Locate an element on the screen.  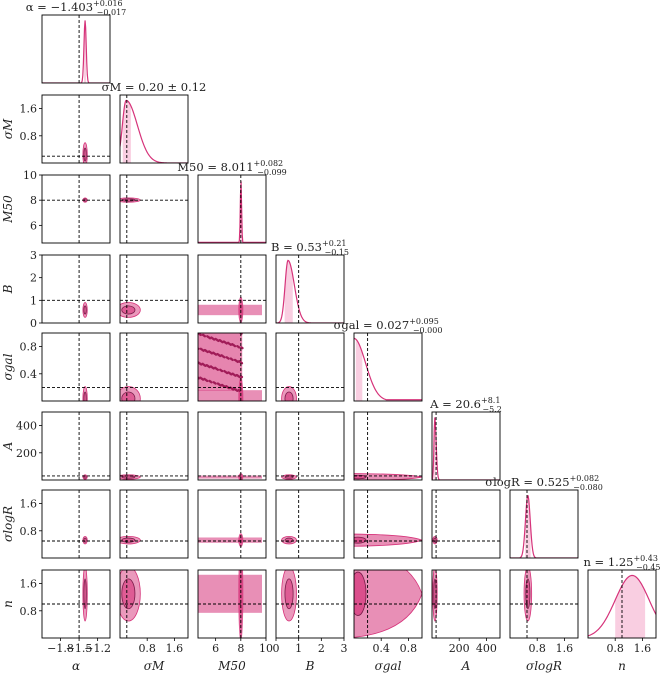
panel-title: σlogR = 0.525+0.082 −0.080 is located at coordinates (544, 483).